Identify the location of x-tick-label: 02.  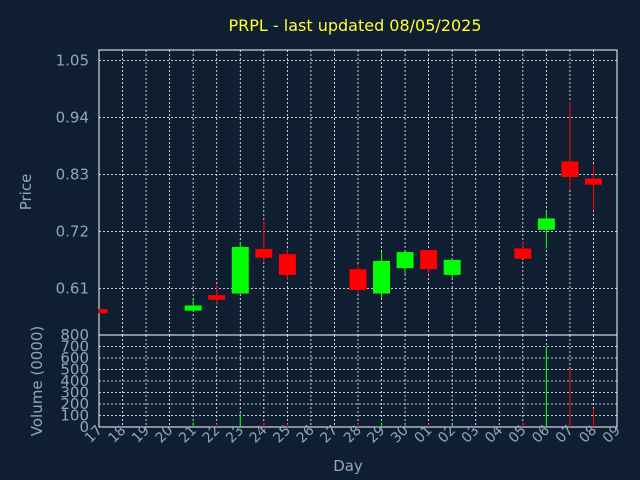
(447, 435).